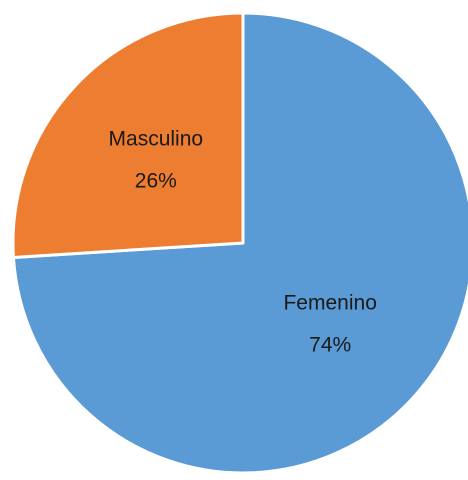  Describe the element at coordinates (156, 139) in the screenshot. I see `slice-label: Masculino` at that location.